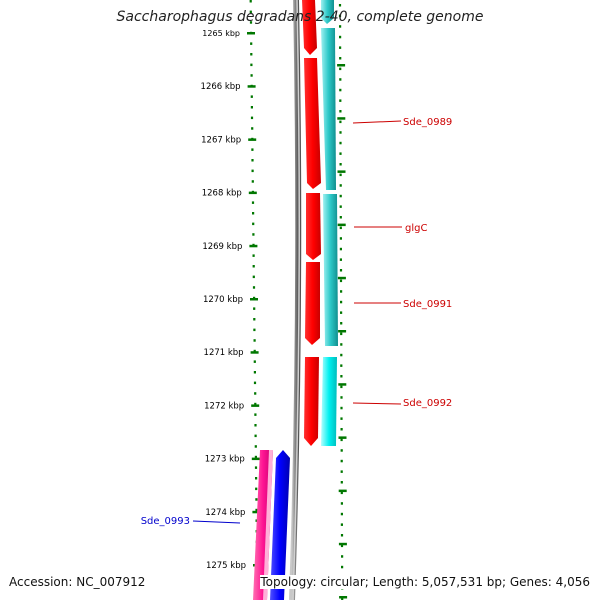 This screenshot has width=600, height=600. What do you see at coordinates (268, 525) in the screenshot?
I see `feature-pink-stripe` at bounding box center [268, 525].